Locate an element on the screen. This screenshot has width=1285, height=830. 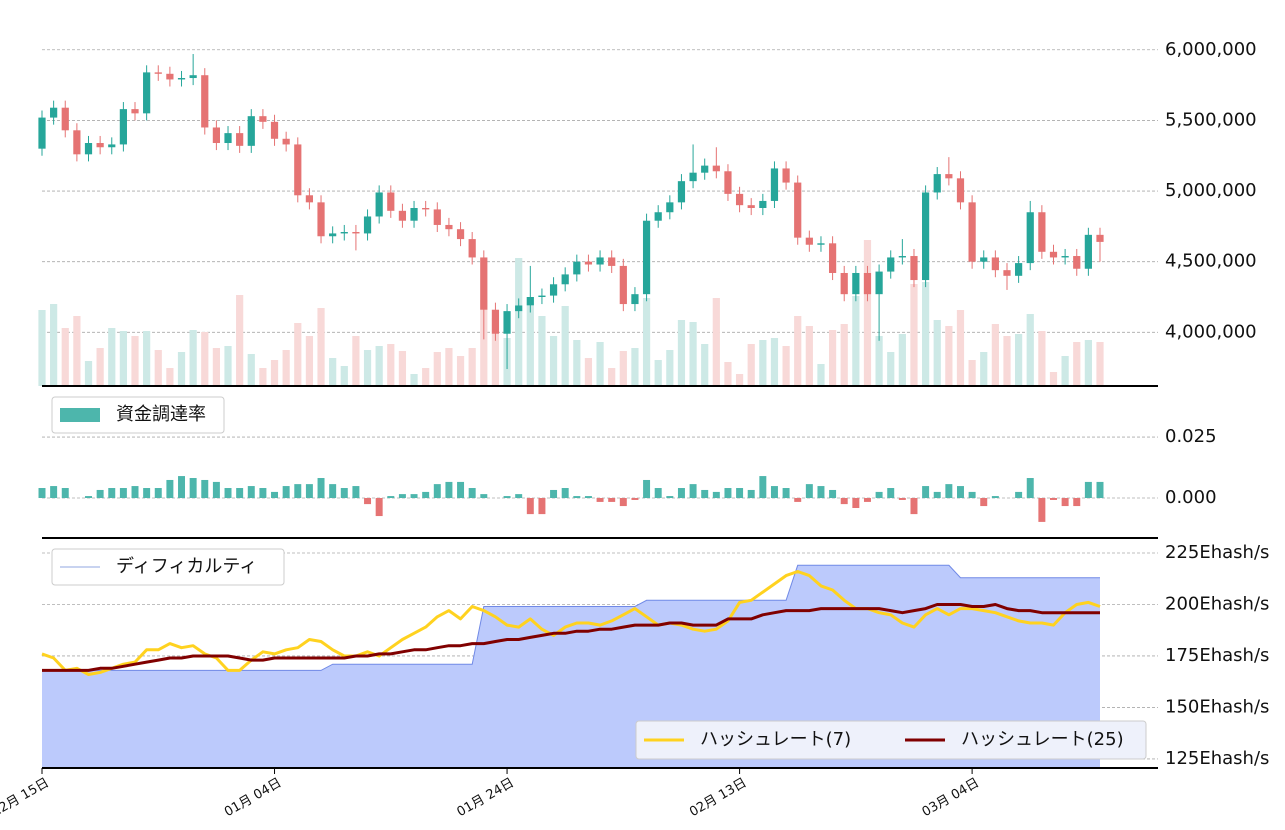
y-tick-label: 0.000 is located at coordinates (1191, 497).